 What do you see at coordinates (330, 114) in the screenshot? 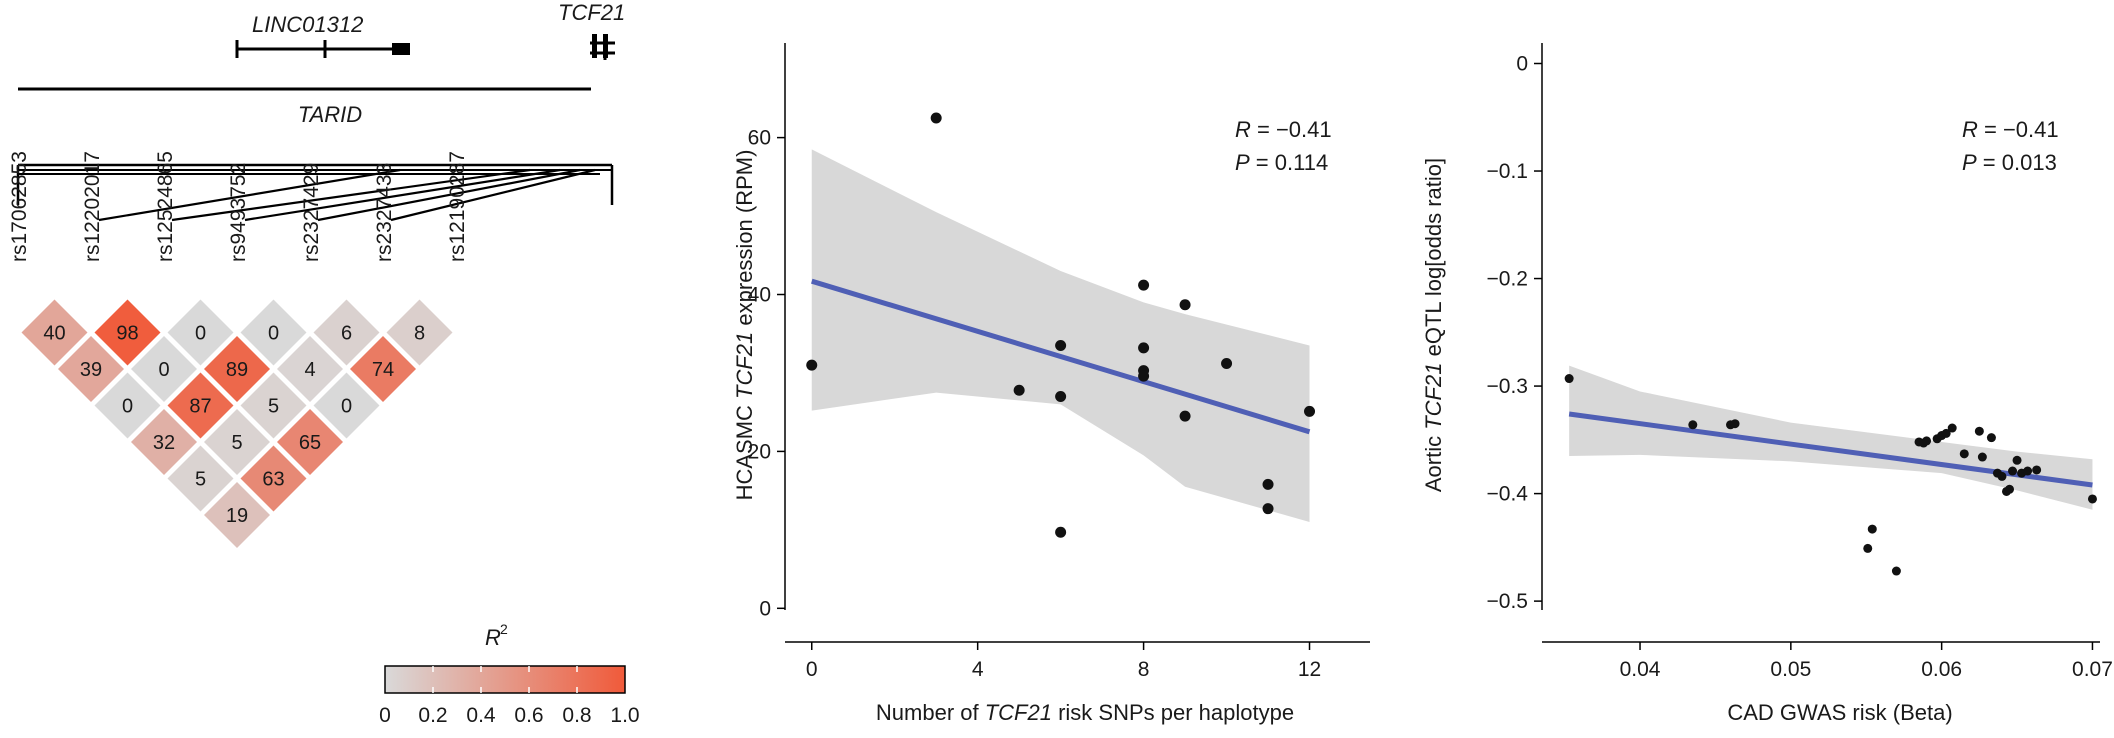
I see `tarid-label: TARID` at bounding box center [330, 114].